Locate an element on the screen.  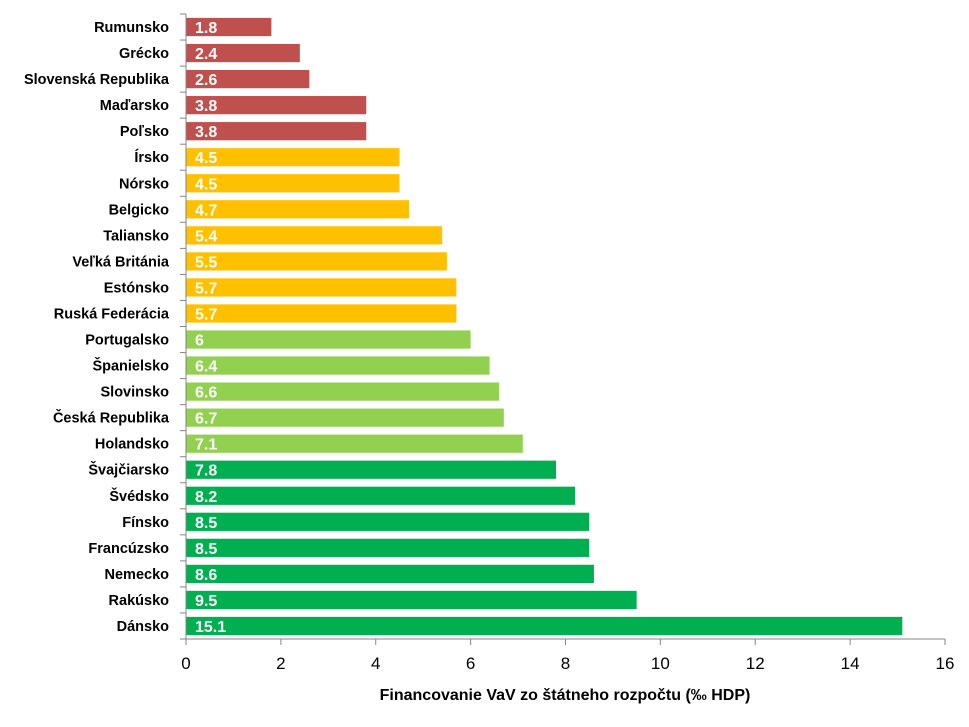
x-tick-label: 8 is located at coordinates (565, 663).